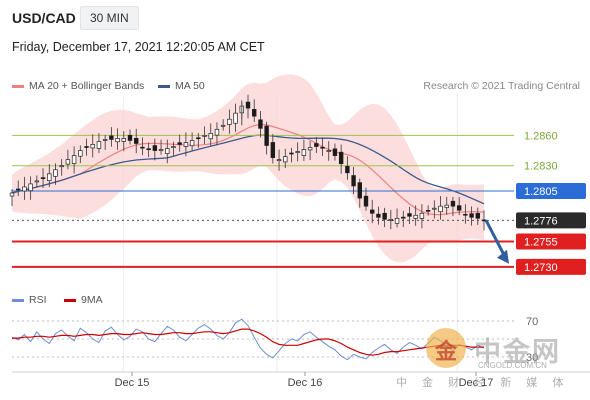  Describe the element at coordinates (541, 167) in the screenshot. I see `level-label-1.2830: 1.2830` at that location.